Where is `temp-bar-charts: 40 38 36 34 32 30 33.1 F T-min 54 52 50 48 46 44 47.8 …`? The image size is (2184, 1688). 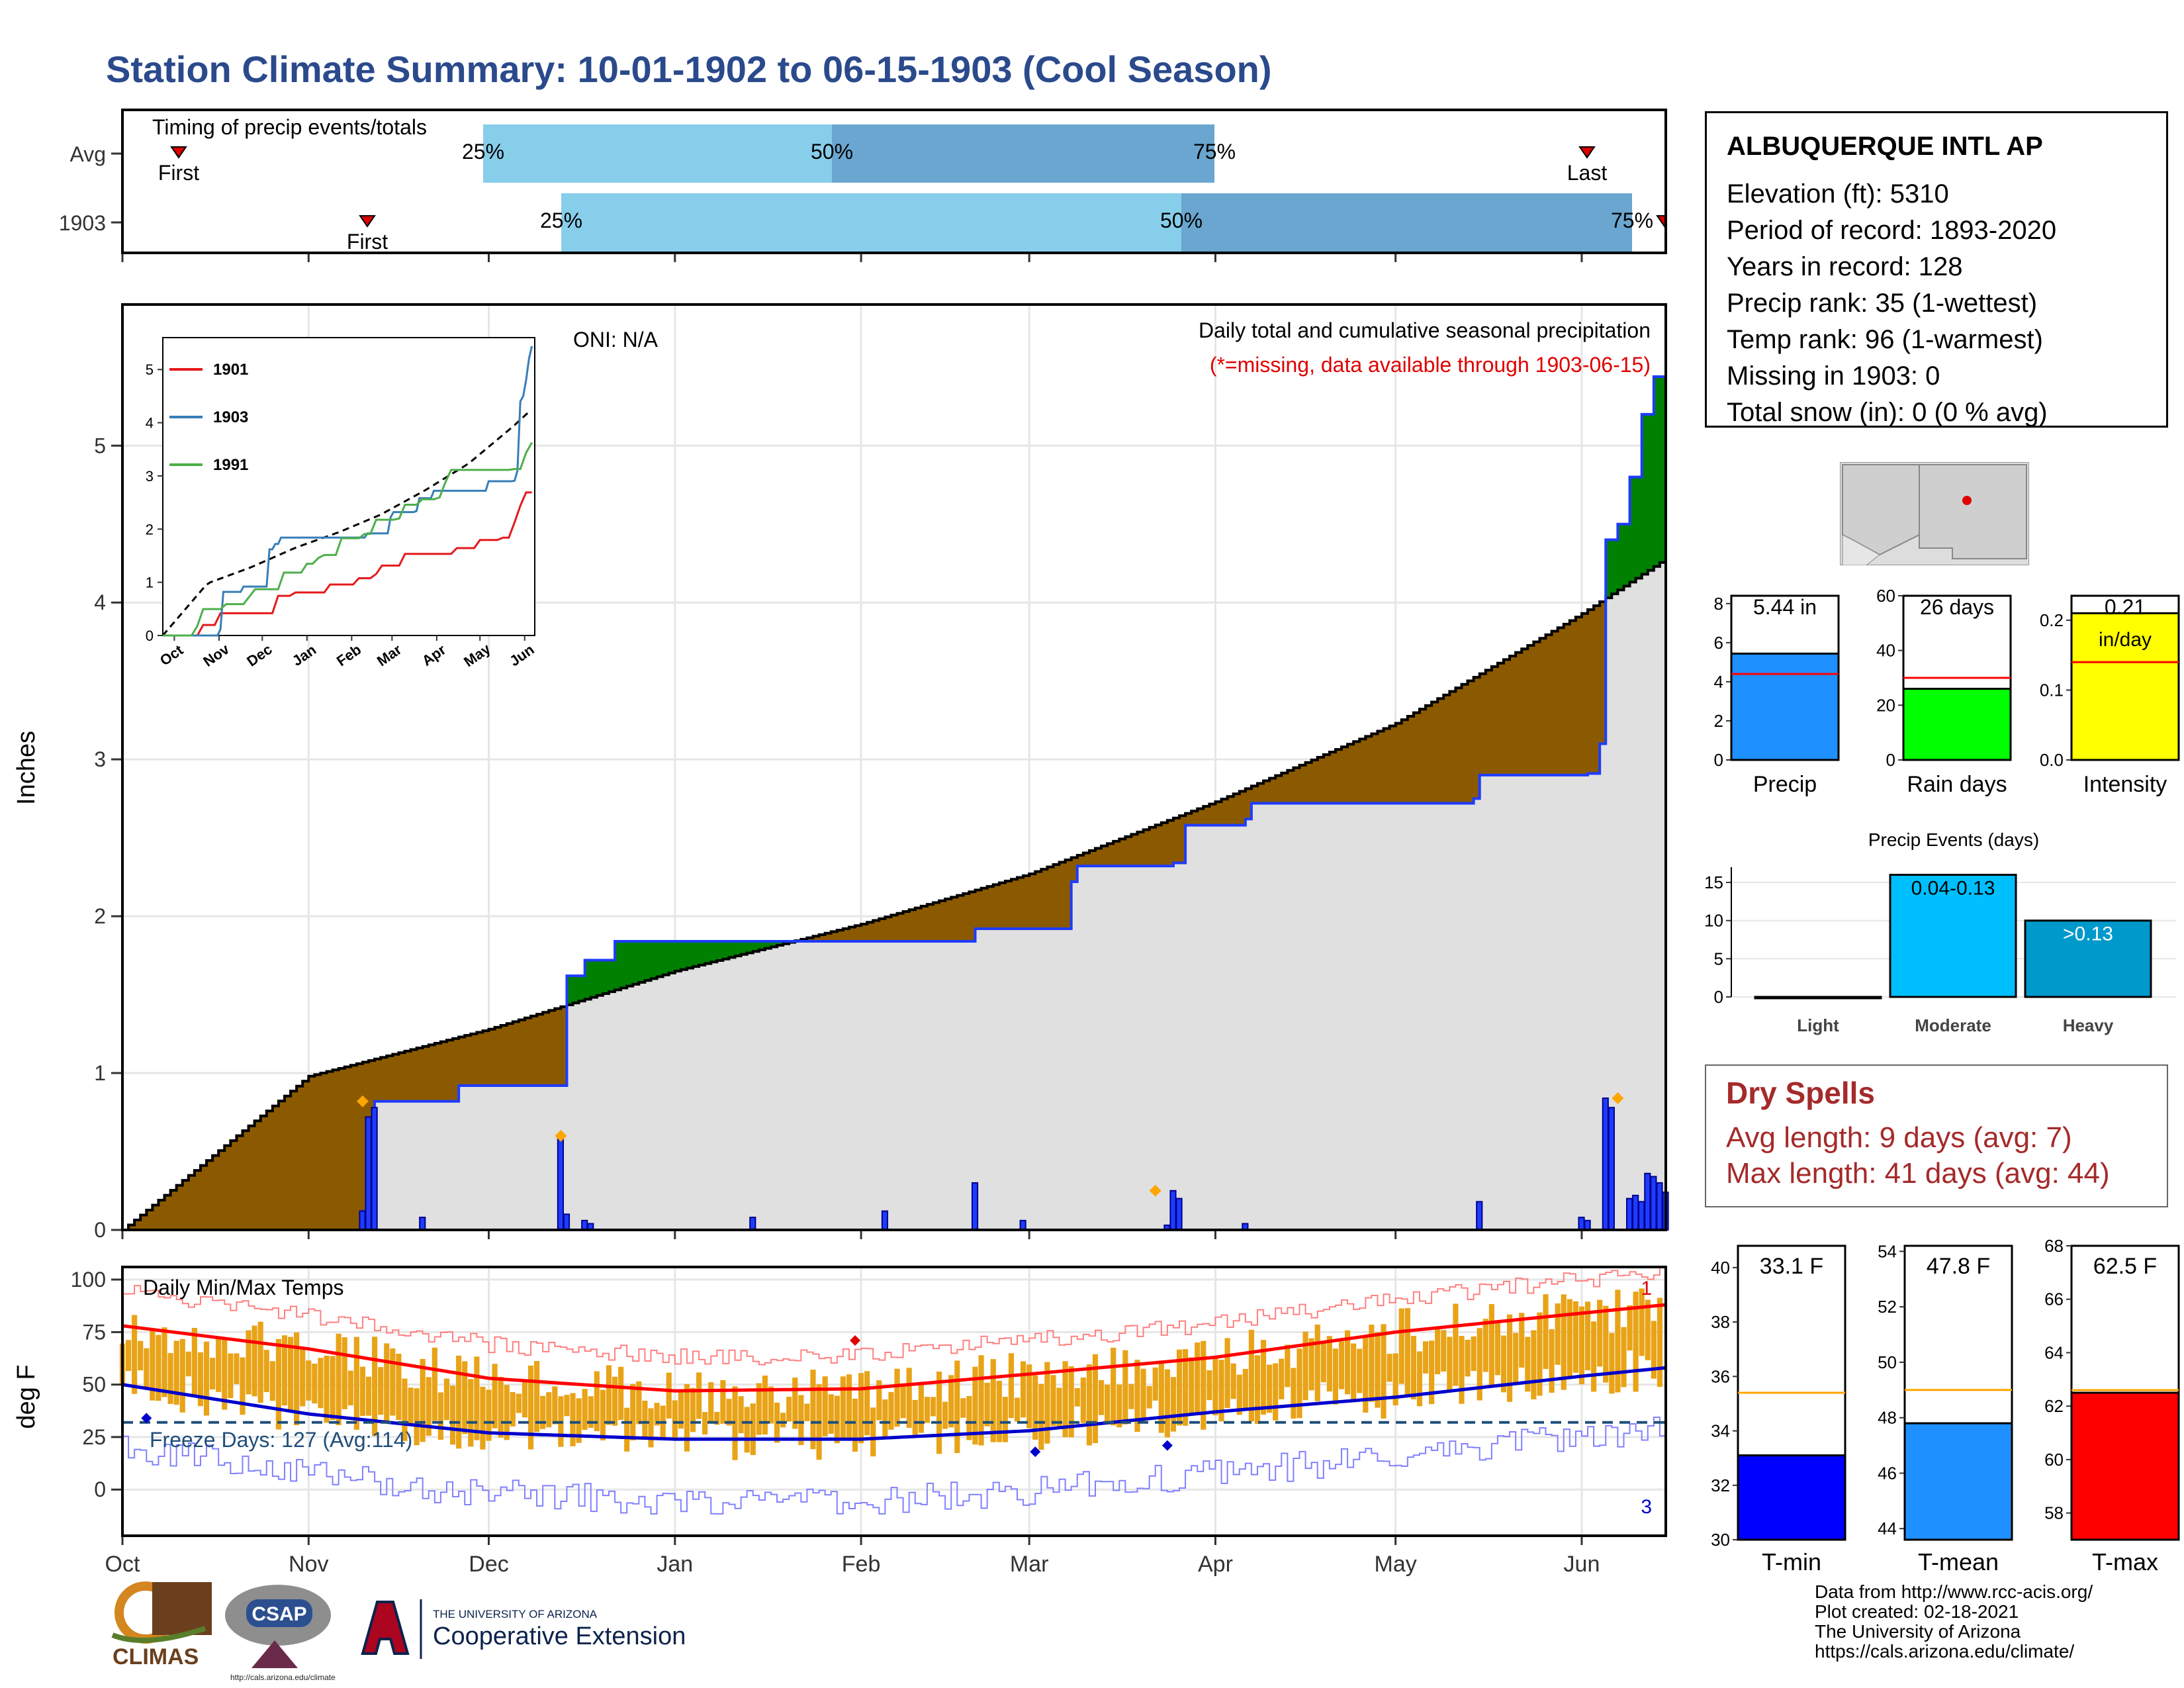
temp-bar-charts: 40 38 36 34 32 30 33.1 F T-min 54 52 50 48 46 44 47.8 … is located at coordinates (1945, 1405).